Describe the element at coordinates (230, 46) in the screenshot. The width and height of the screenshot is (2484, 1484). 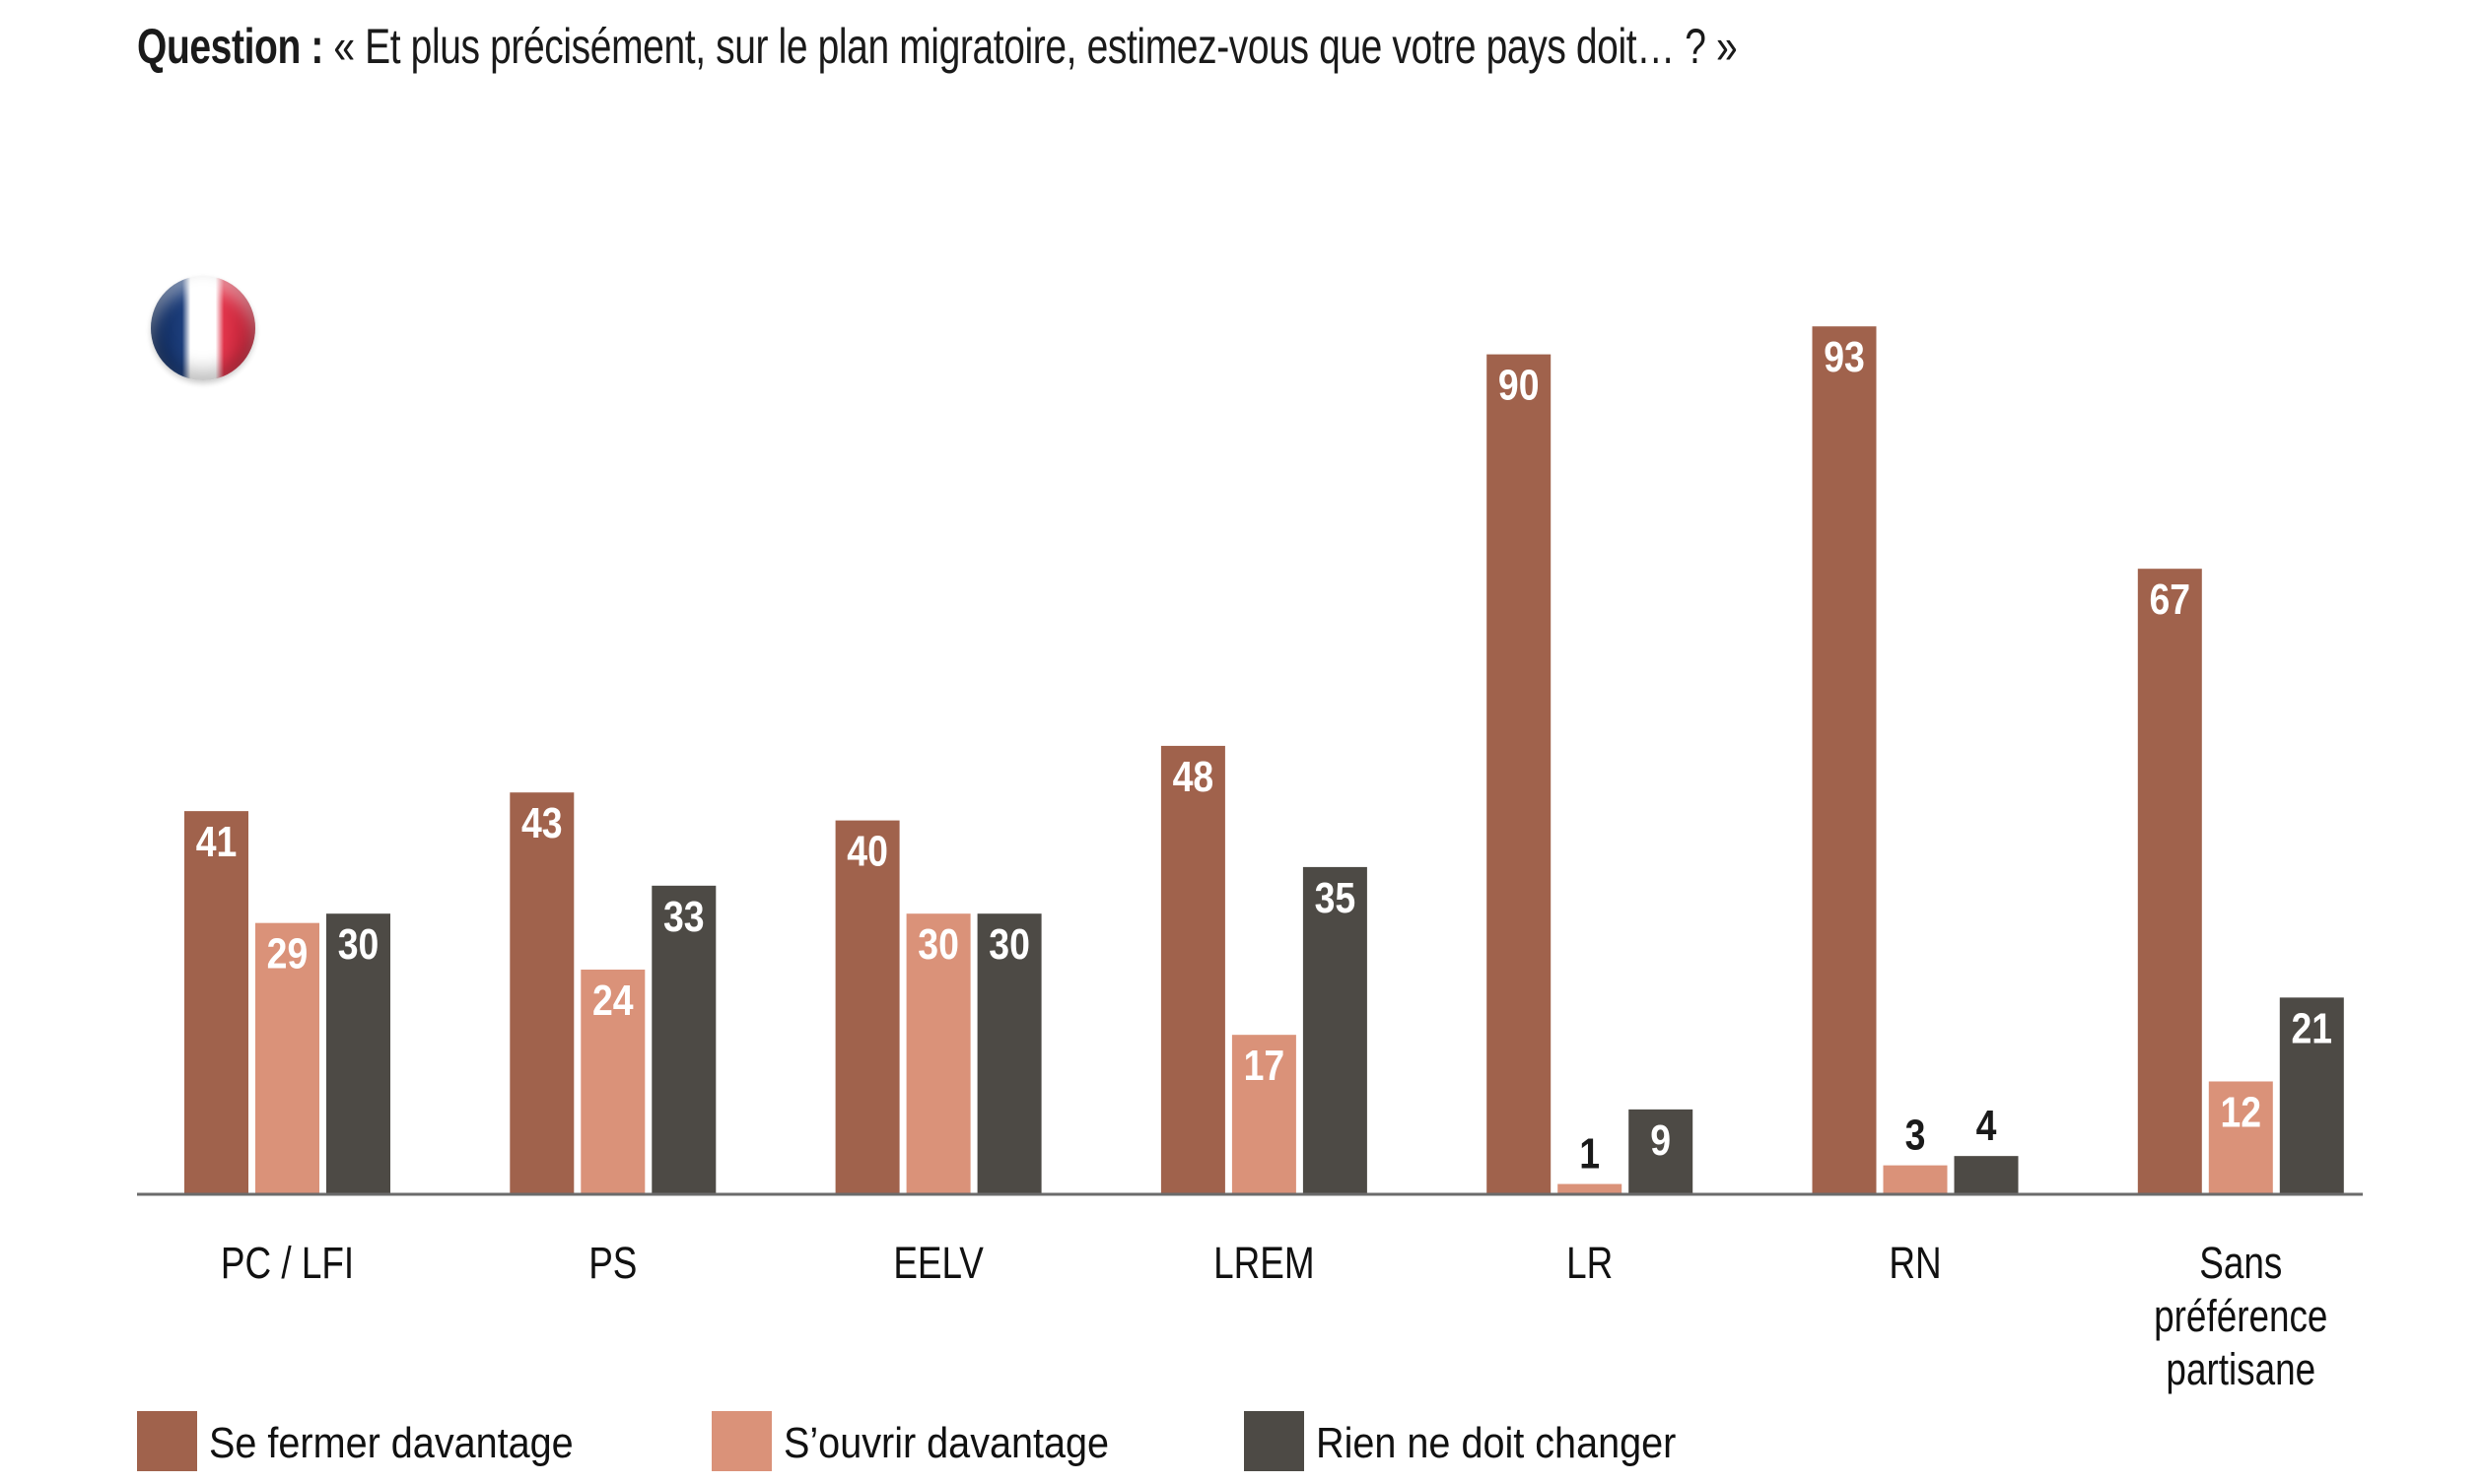
I see `question-label: Question :` at that location.